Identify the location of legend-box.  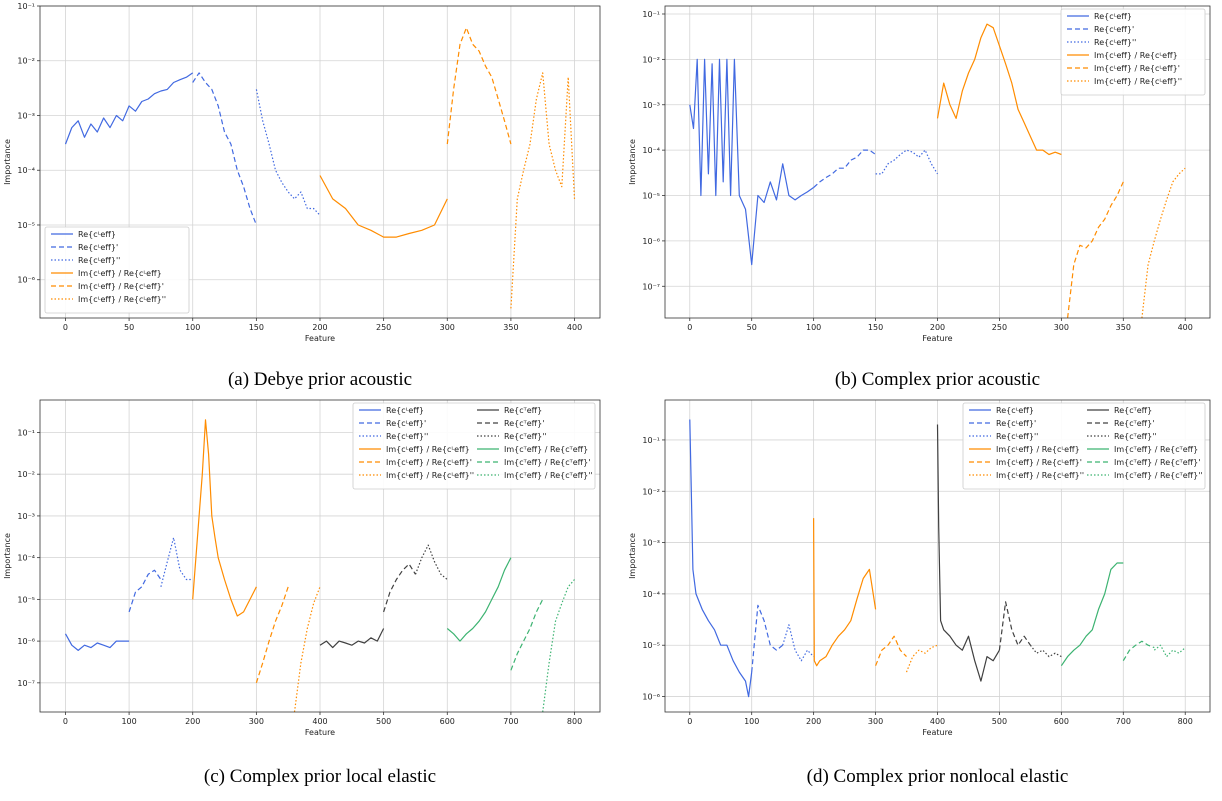
(1084, 446).